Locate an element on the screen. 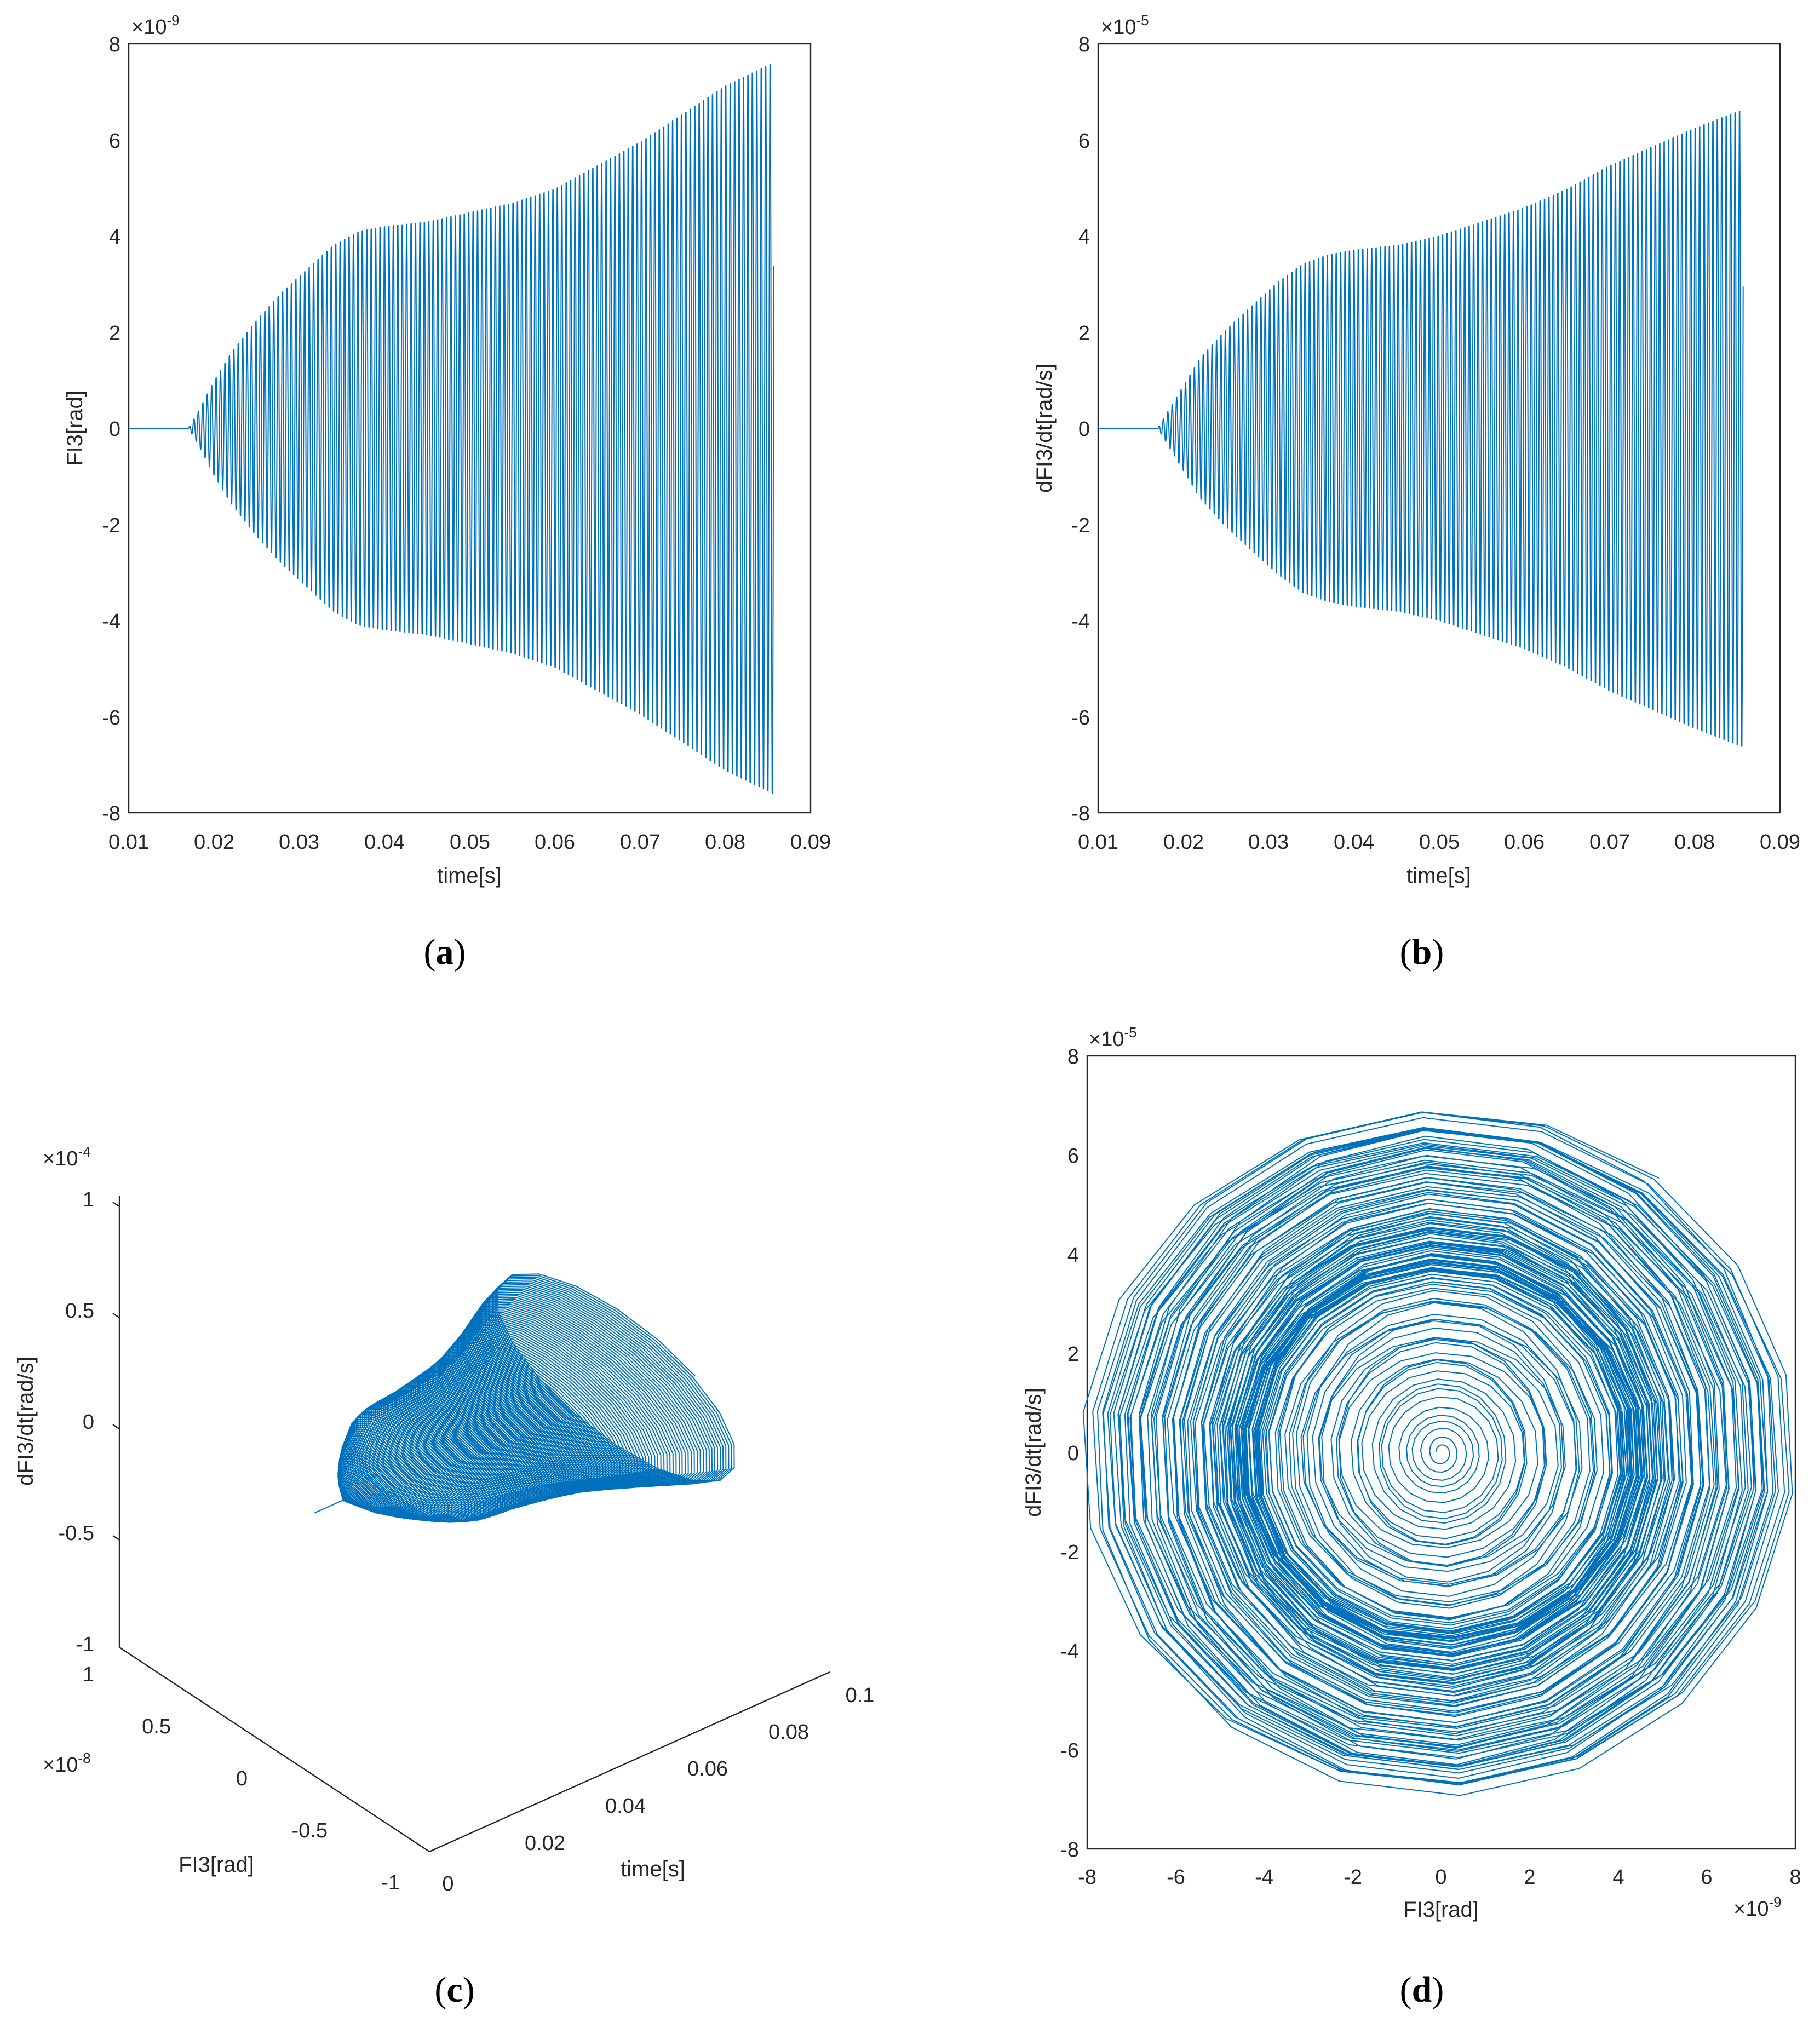 This screenshot has width=1820, height=2034. z-exponent-label: ×10⁻⁴ is located at coordinates (67, 1157).